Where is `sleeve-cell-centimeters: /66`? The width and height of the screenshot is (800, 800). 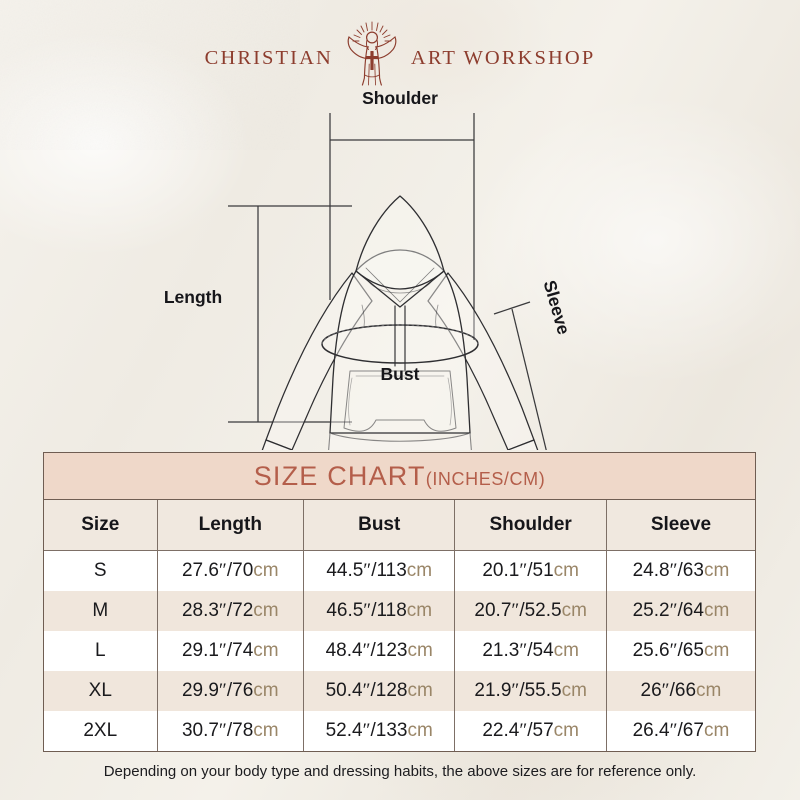
sleeve-cell-centimeters: /66 is located at coordinates (683, 690).